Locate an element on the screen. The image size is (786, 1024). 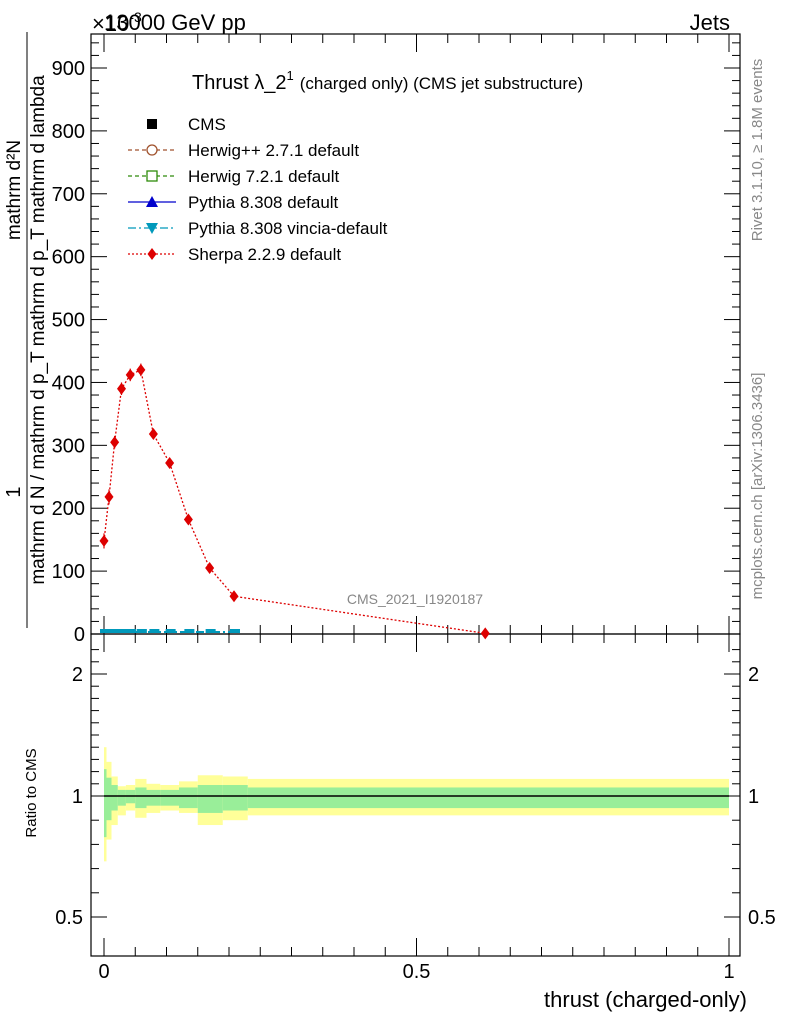
legend-entry: Herwig++ 2.7.1 default is located at coordinates (243, 150).